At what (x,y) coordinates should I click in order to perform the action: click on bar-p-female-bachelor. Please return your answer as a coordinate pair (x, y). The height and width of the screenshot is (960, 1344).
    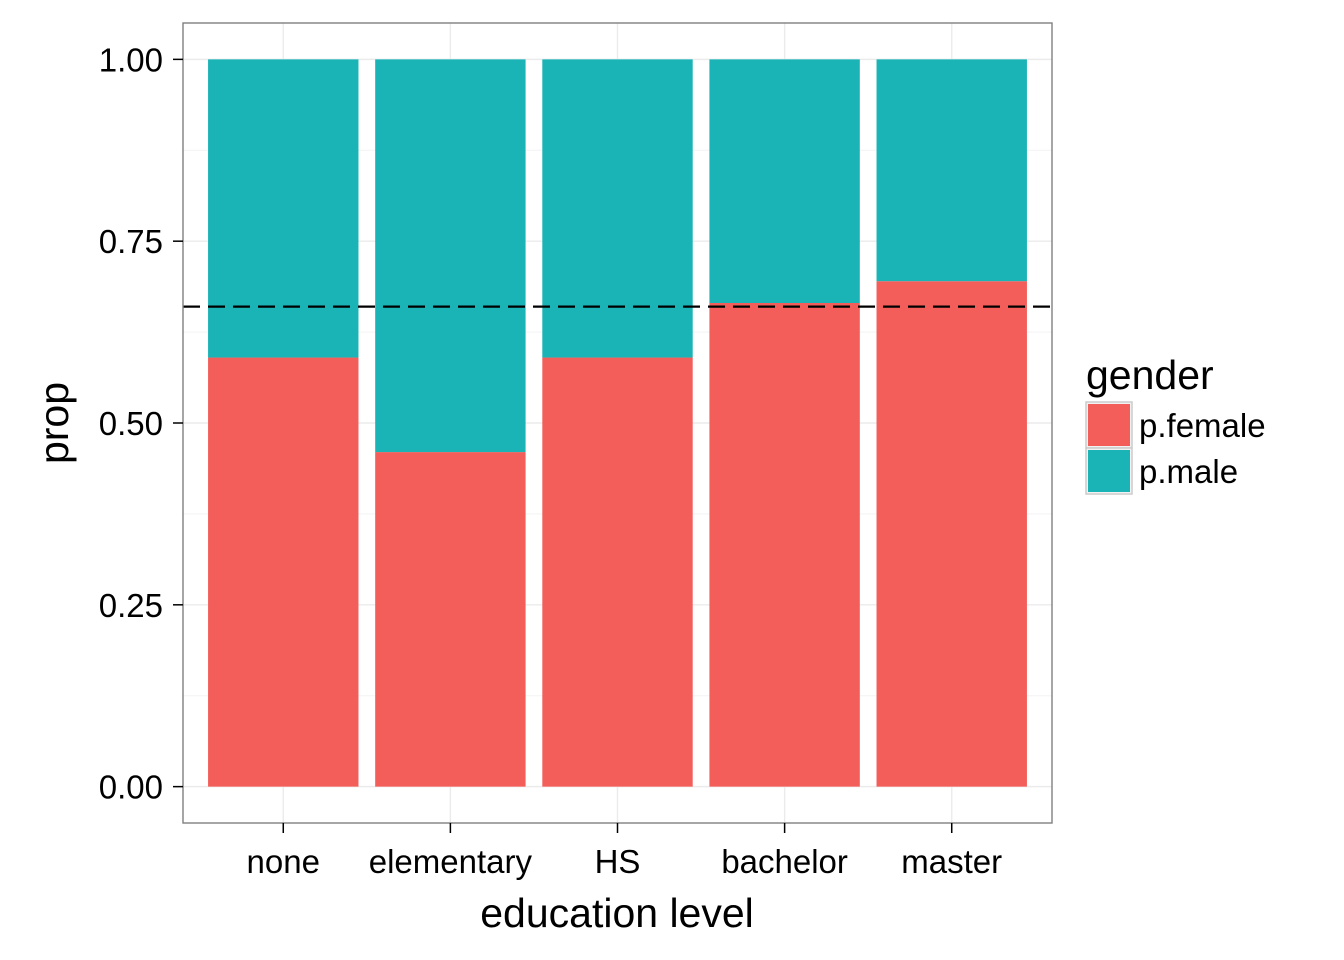
    Looking at the image, I should click on (784, 545).